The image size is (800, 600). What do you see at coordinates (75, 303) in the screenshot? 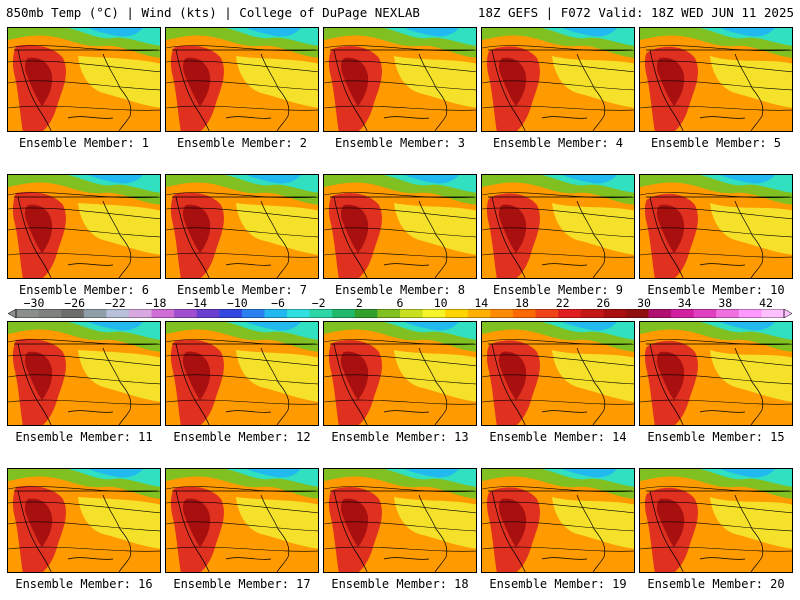
I see `colorbar-tick-label: −26` at bounding box center [75, 303].